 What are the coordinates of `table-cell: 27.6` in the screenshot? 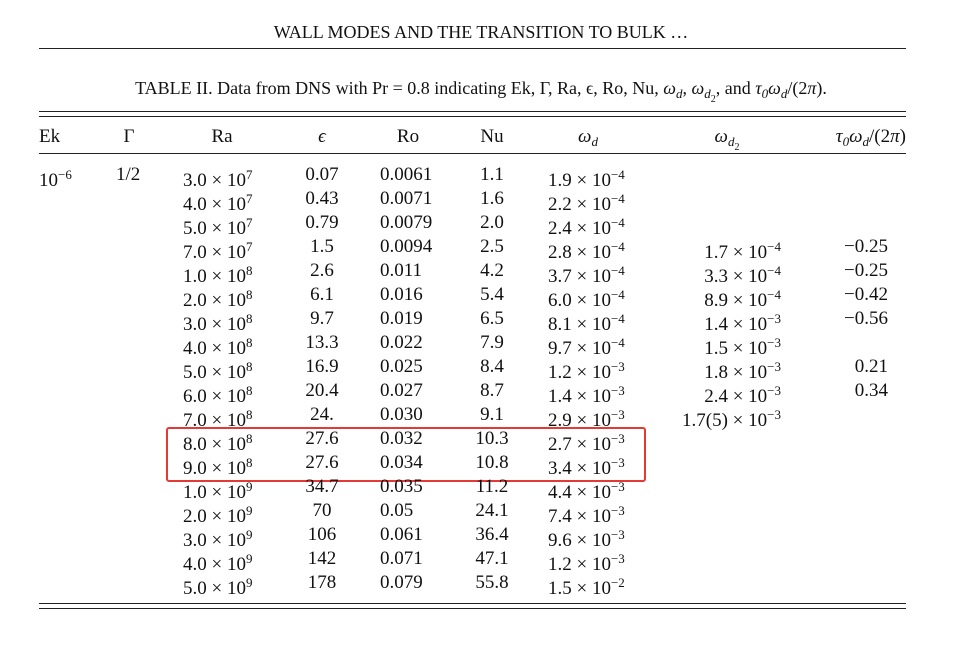 It's located at (322, 462).